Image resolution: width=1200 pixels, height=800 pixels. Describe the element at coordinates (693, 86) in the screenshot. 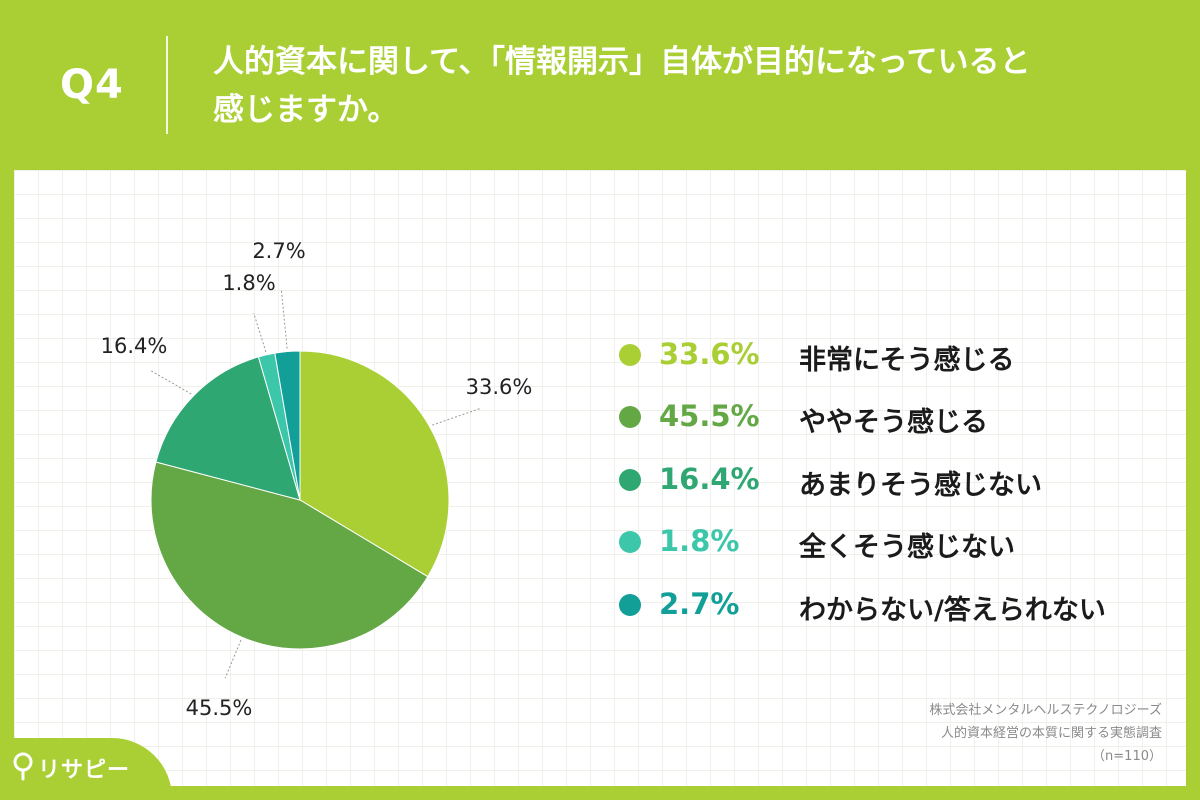

I see `question-text: 人的資本に関して、「情報開示」自体が目的になっていると 感じますか。` at that location.